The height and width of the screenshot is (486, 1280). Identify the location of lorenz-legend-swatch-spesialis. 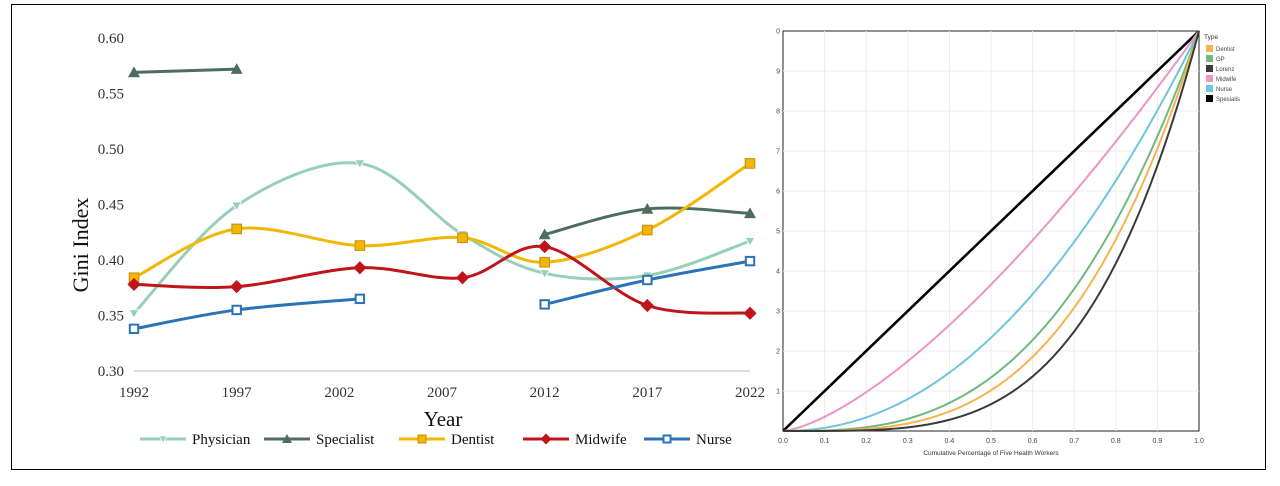
(1209, 98).